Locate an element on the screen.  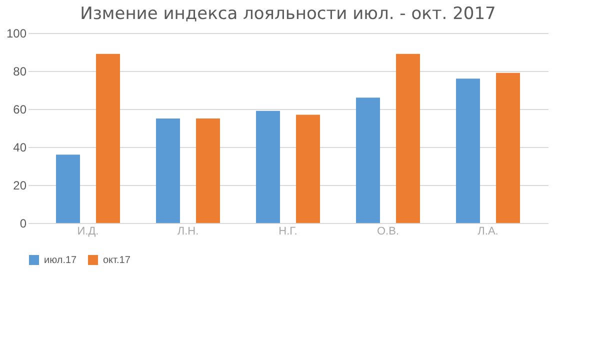
y-tick-label: 20 is located at coordinates (20, 185).